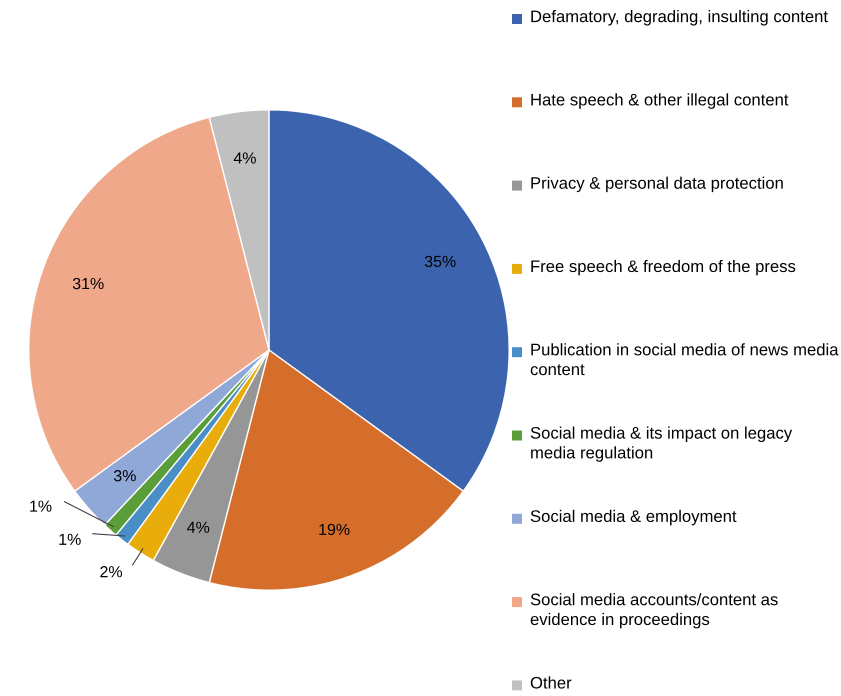 The height and width of the screenshot is (696, 841). What do you see at coordinates (551, 682) in the screenshot?
I see `legend-label: Other` at bounding box center [551, 682].